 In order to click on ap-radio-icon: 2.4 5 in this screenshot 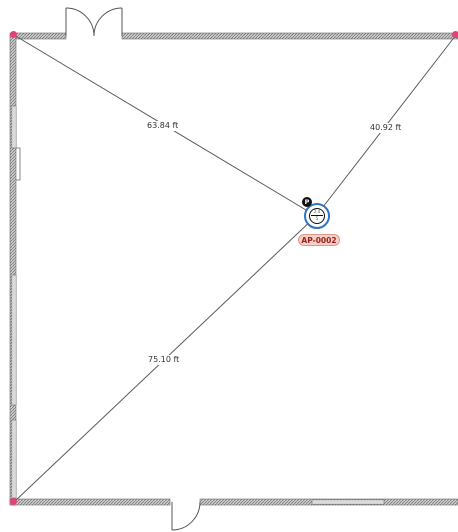, I will do `click(317, 216)`.